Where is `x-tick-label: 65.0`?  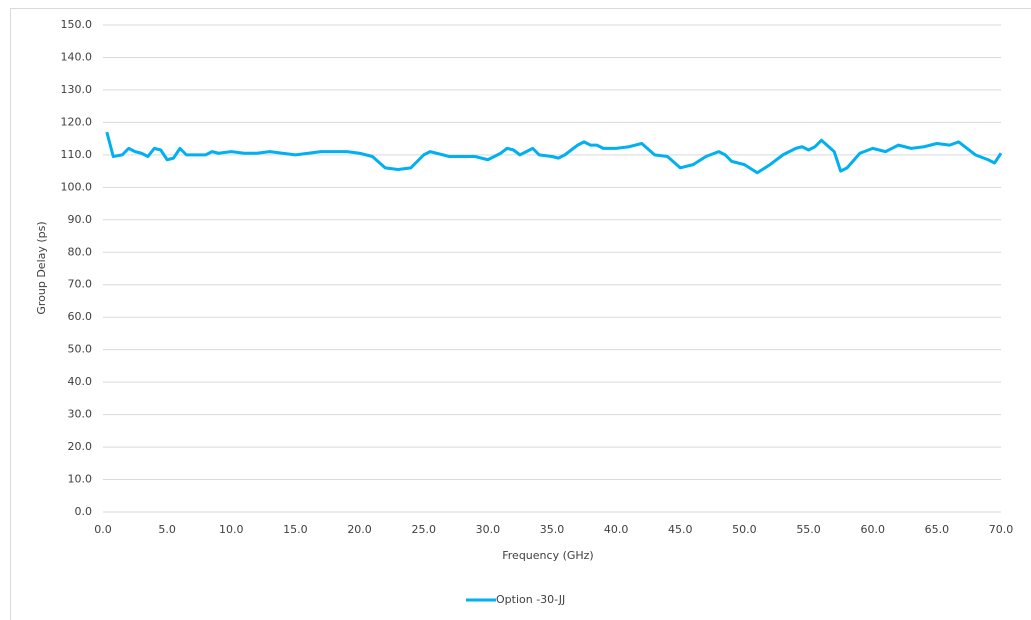
x-tick-label: 65.0 is located at coordinates (937, 529).